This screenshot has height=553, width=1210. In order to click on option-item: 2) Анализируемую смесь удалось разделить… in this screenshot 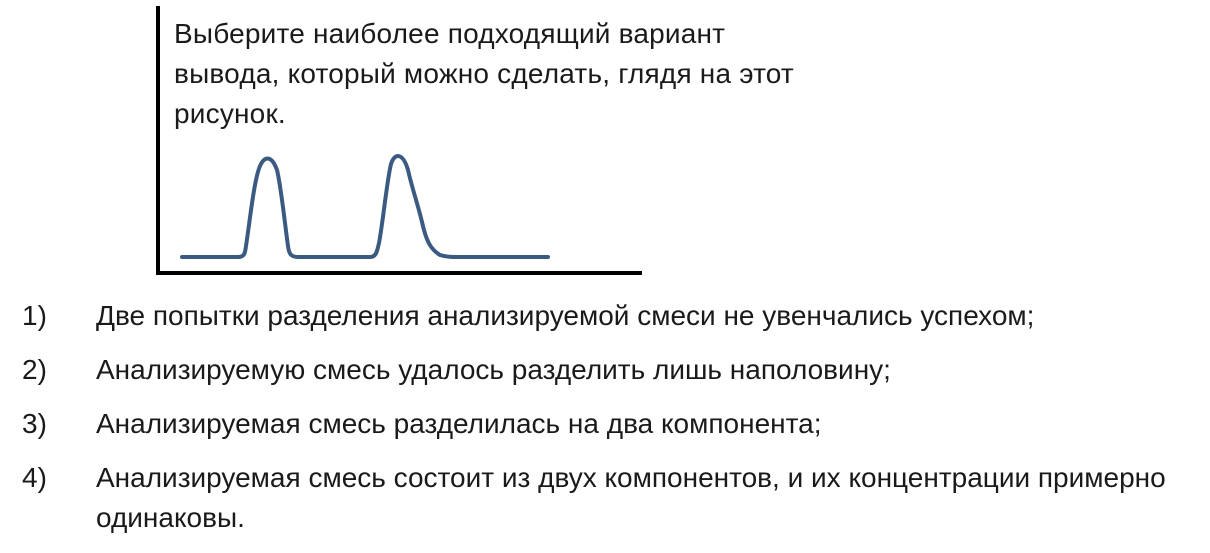, I will do `click(605, 377)`.